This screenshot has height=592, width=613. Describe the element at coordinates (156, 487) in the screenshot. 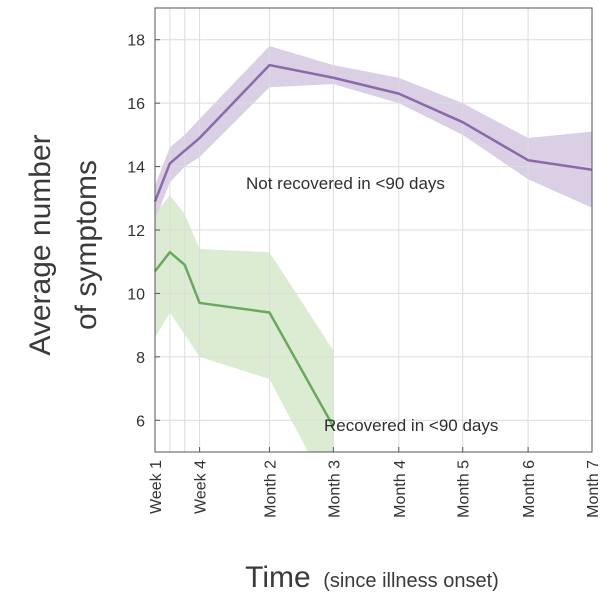

I see `x-tick-label: Week 1` at that location.